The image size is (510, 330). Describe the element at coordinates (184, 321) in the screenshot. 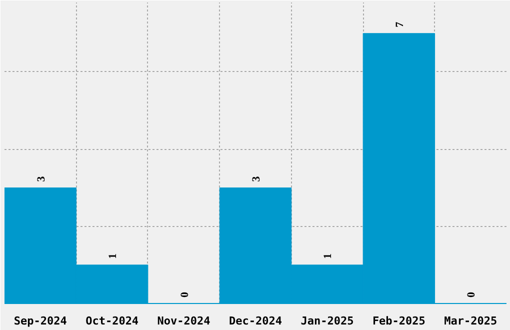

I see `x-tick-label: Nov-2024` at that location.